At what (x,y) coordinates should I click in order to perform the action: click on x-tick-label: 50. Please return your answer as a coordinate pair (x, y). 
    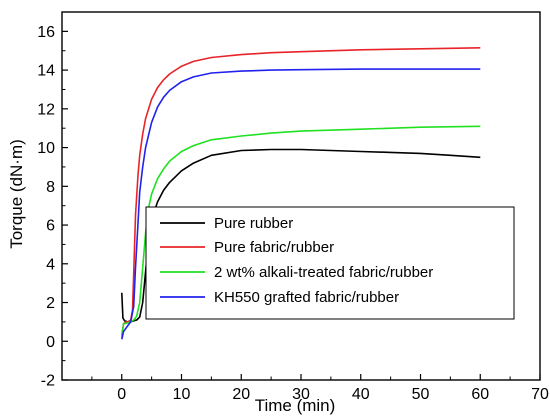
    Looking at the image, I should click on (421, 394).